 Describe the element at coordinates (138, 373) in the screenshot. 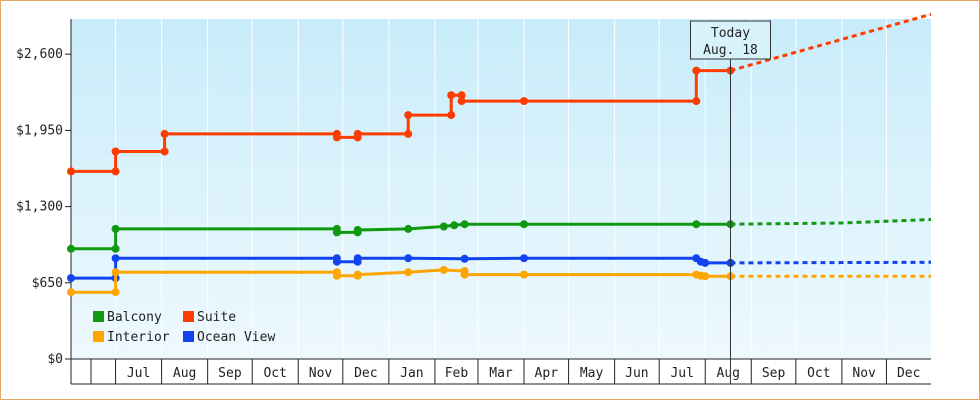

I see `x-tick-label-jul-0: Jul` at that location.